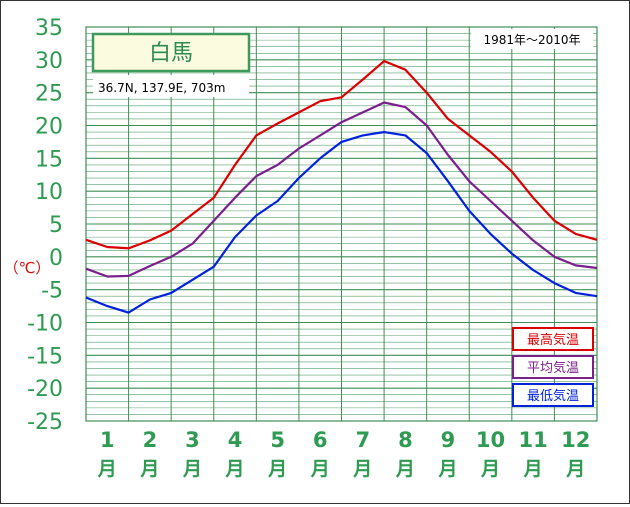  I want to click on y-tick-label: 10, so click(49, 192).